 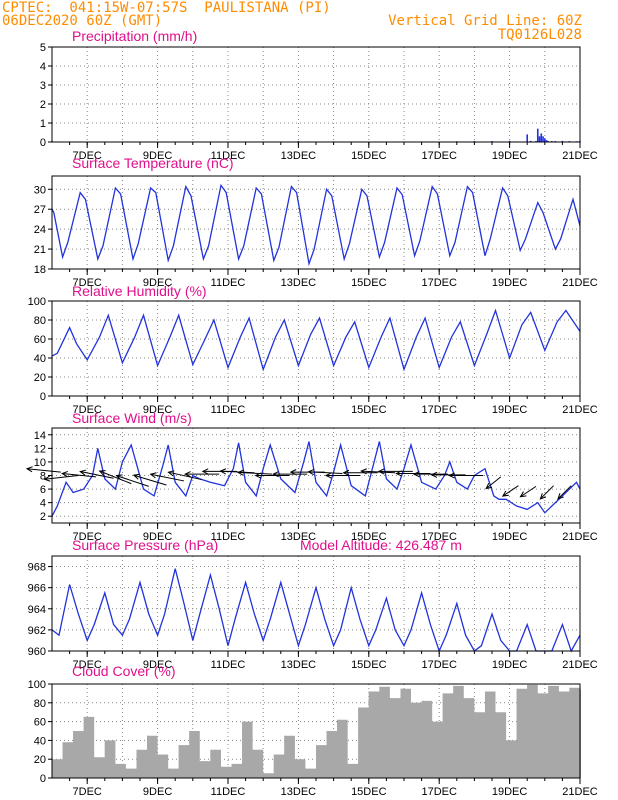 What do you see at coordinates (40, 230) in the screenshot?
I see `y-tick-label: 24` at bounding box center [40, 230].